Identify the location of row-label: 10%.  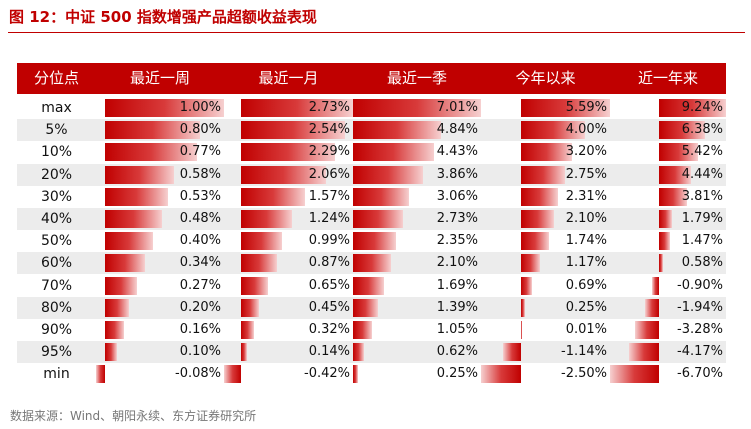
(56, 152).